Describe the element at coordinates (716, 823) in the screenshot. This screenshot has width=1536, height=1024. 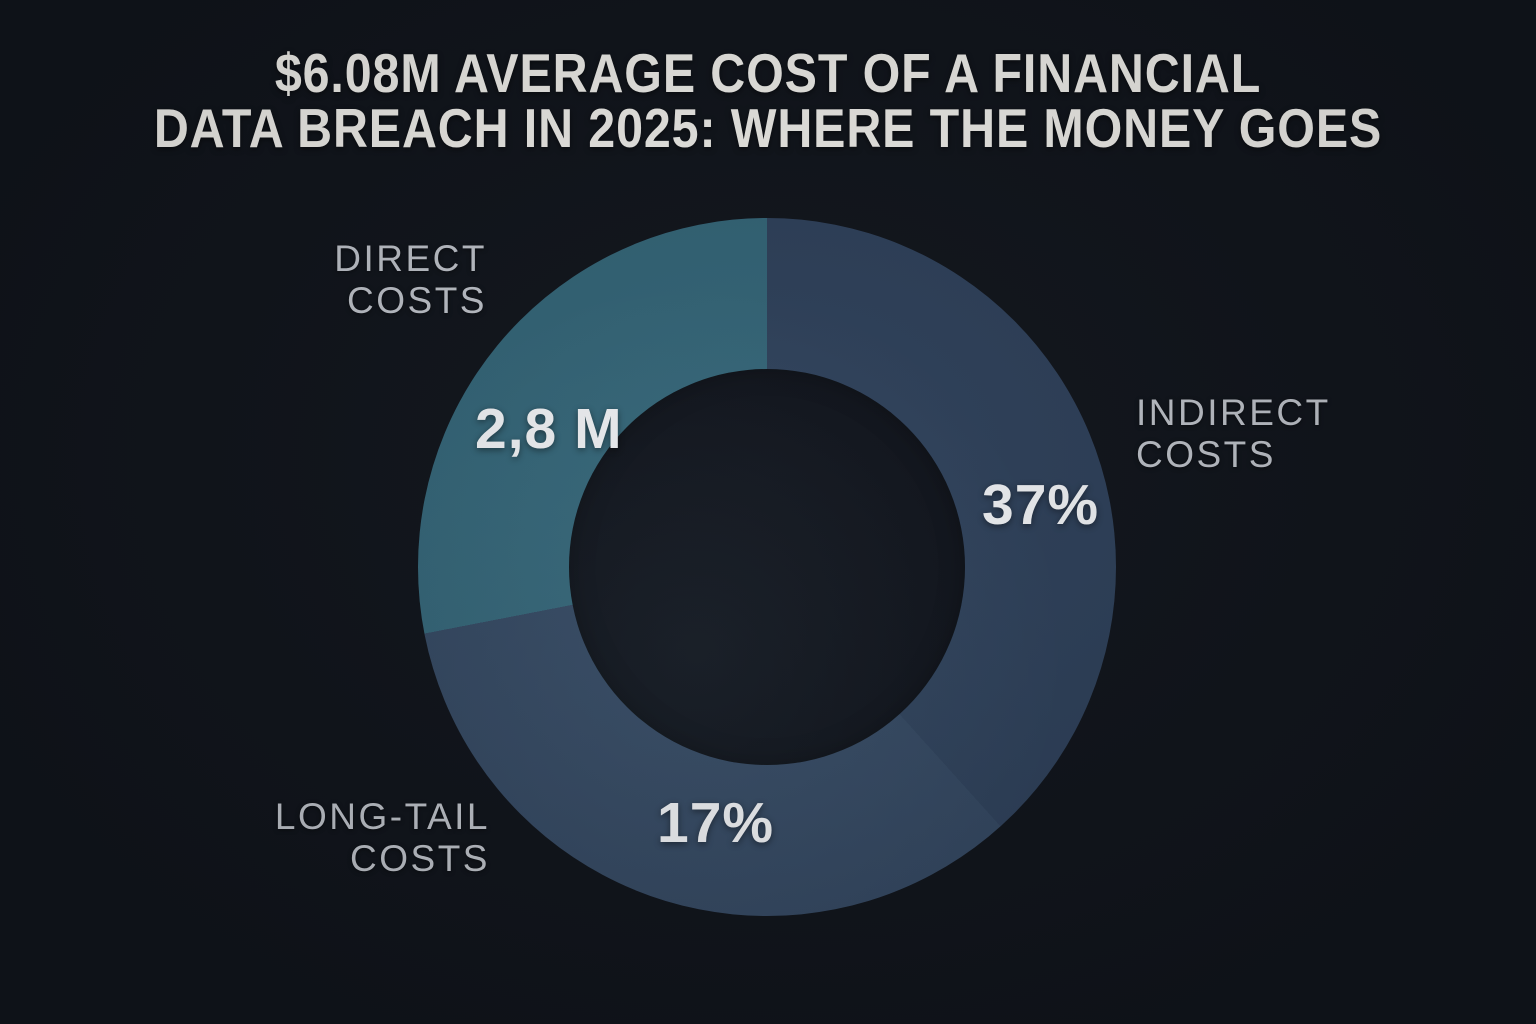
I see `segment-value-long-tail-costs: 17%` at that location.